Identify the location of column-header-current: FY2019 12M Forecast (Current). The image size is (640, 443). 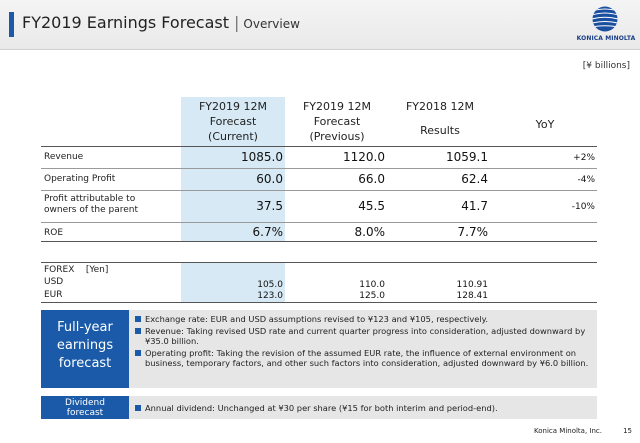
(233, 121).